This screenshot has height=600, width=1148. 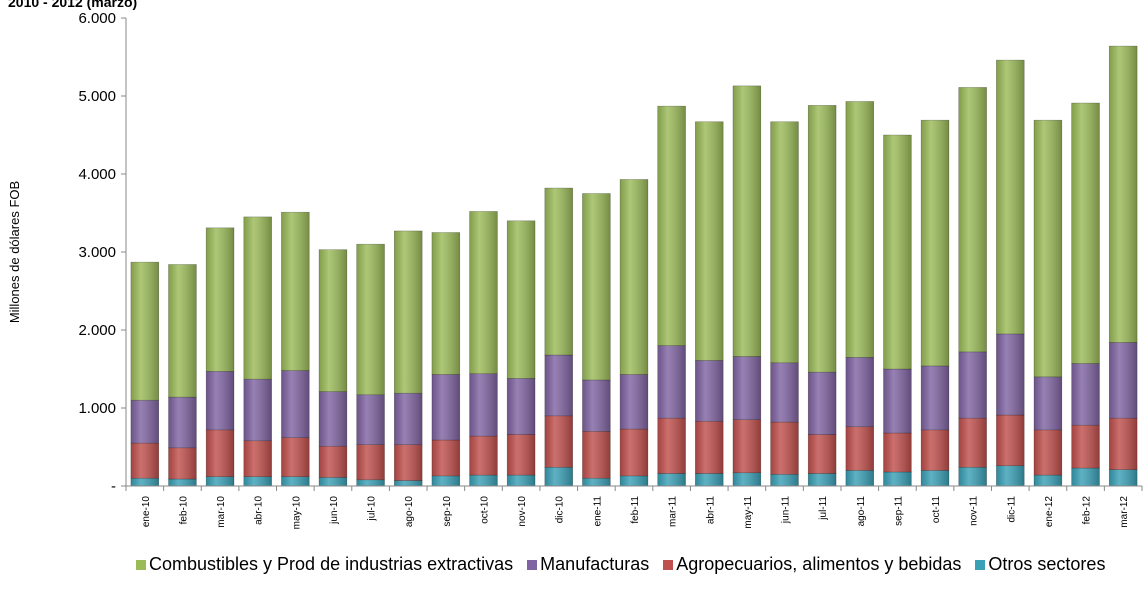 What do you see at coordinates (484, 510) in the screenshot?
I see `x-tick-label: oct-10` at bounding box center [484, 510].